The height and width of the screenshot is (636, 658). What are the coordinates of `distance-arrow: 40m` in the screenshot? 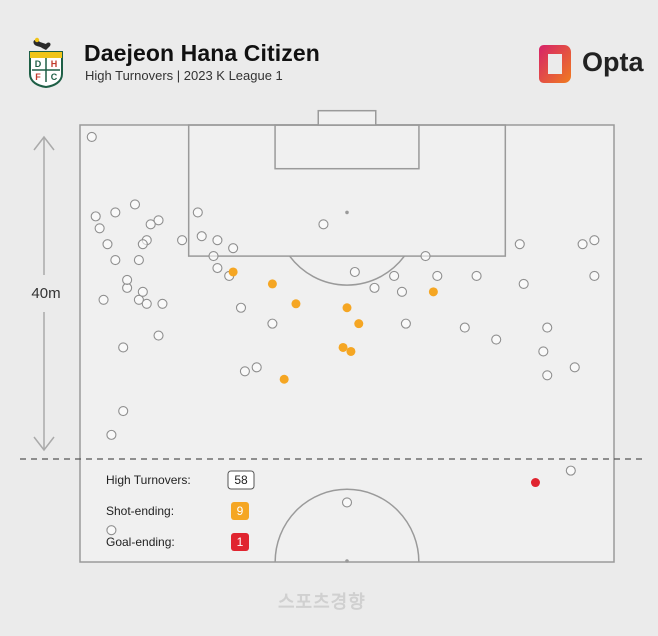 It's located at (46, 293).